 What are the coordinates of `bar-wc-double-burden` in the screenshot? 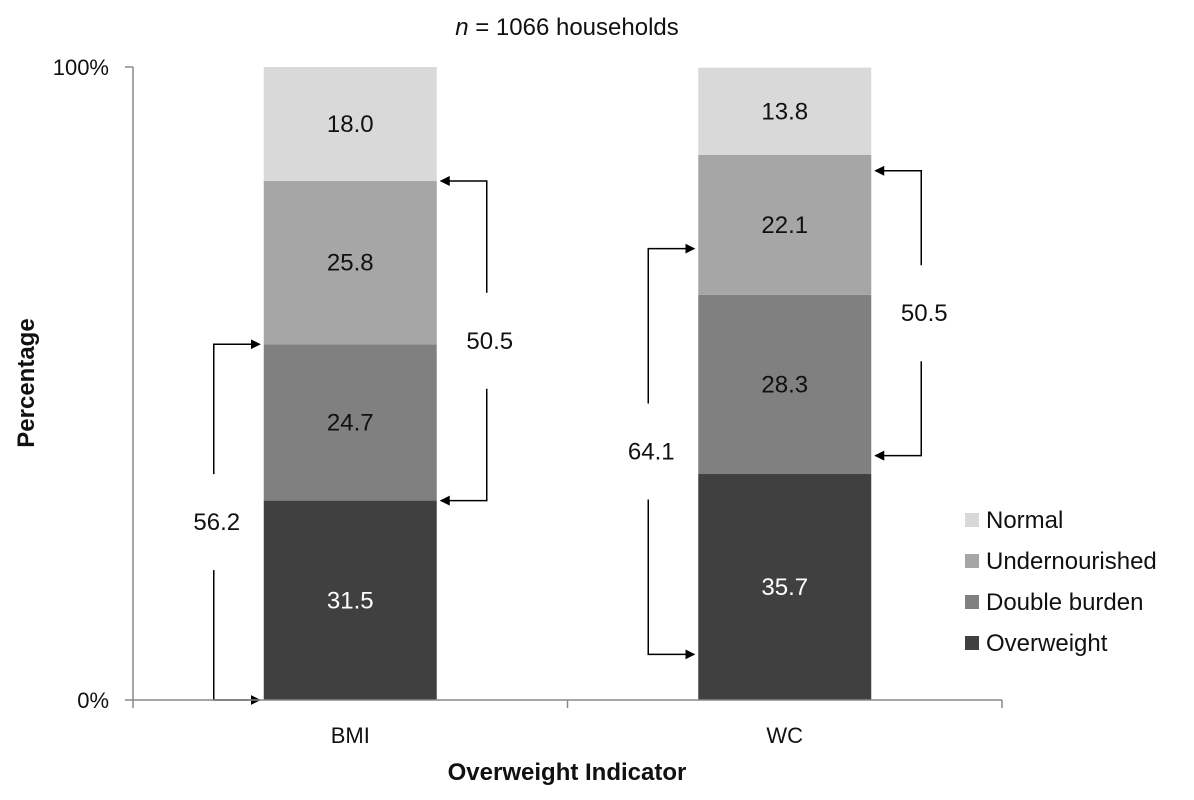 It's located at (785, 384).